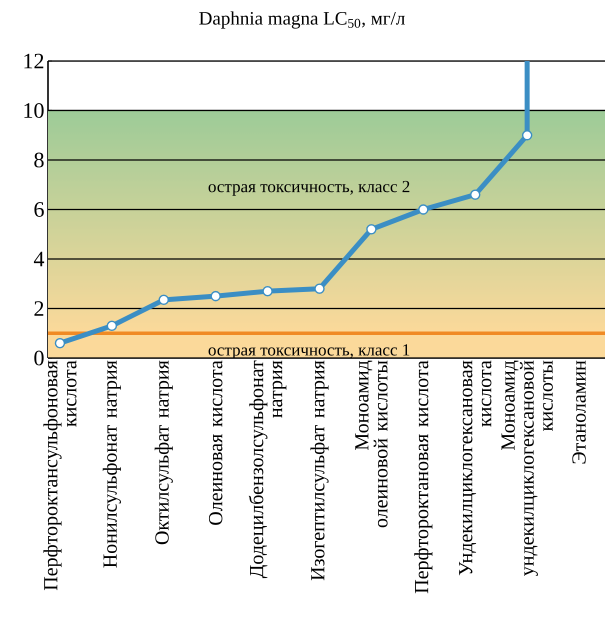 This screenshot has height=633, width=605. What do you see at coordinates (215, 442) in the screenshot?
I see `x-tick-label: Олеиновая кислота` at bounding box center [215, 442].